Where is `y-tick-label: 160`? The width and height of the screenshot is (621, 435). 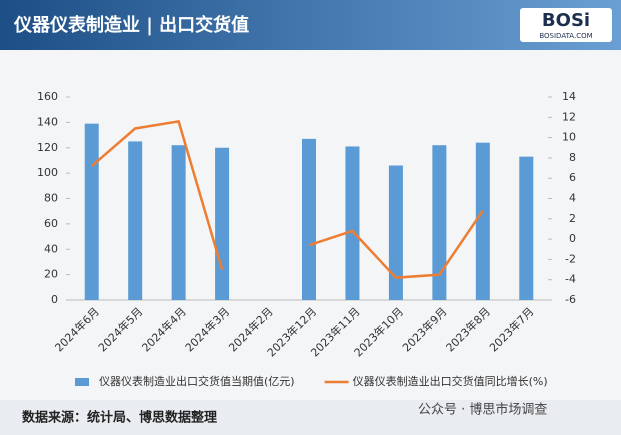
y-tick-label: 160 is located at coordinates (47, 96).